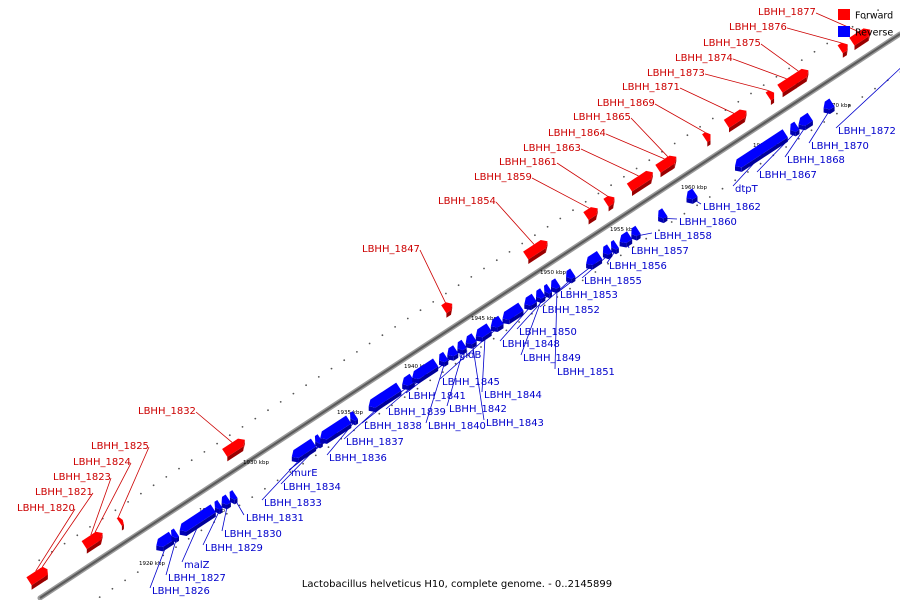 This screenshot has height=600, width=900. What do you see at coordinates (253, 534) in the screenshot?
I see `gene-label-lbhh-1830: LBHH_1830` at bounding box center [253, 534].